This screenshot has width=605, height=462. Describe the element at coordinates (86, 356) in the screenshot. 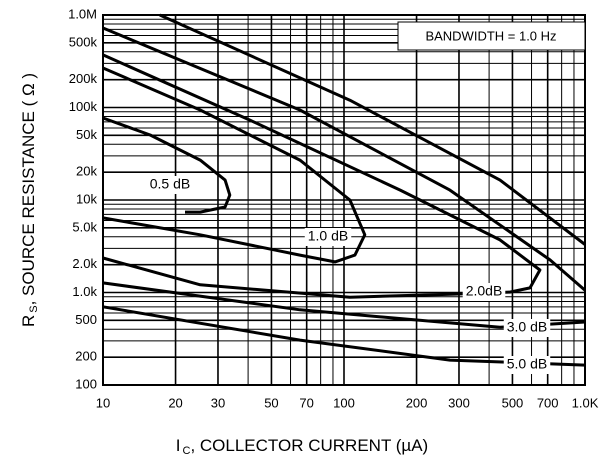

I see `y-tick-label: 200` at that location.